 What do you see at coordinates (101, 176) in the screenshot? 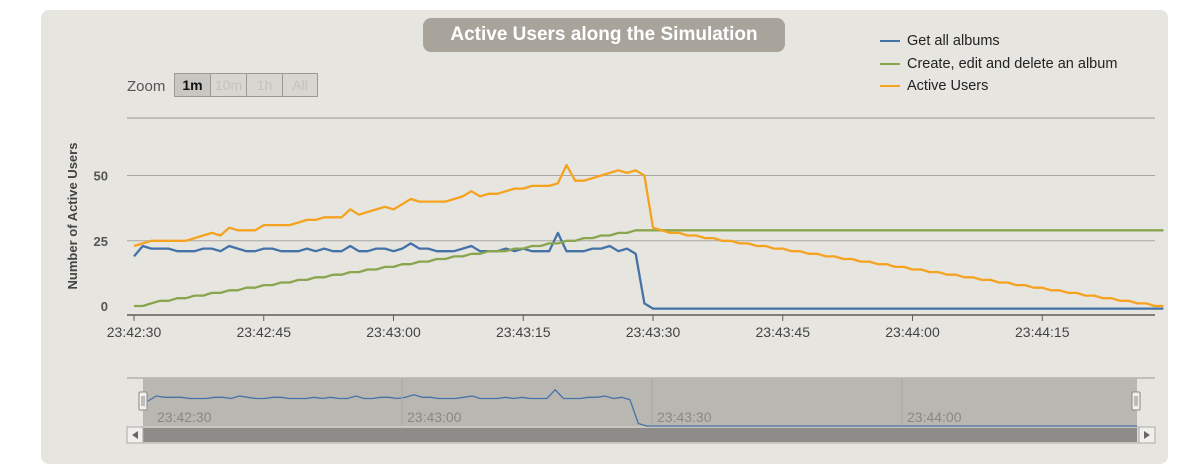
I see `y-tick-label: 50` at bounding box center [101, 176].